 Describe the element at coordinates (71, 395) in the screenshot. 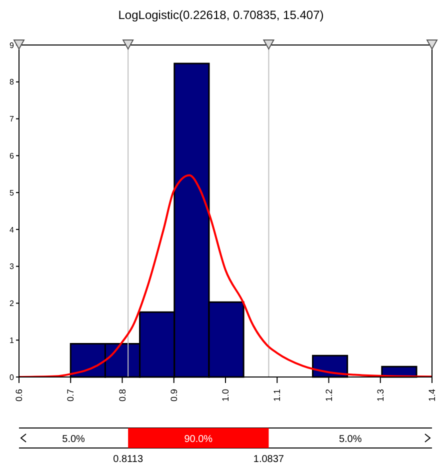

I see `x-tick-label: 0.7` at that location.